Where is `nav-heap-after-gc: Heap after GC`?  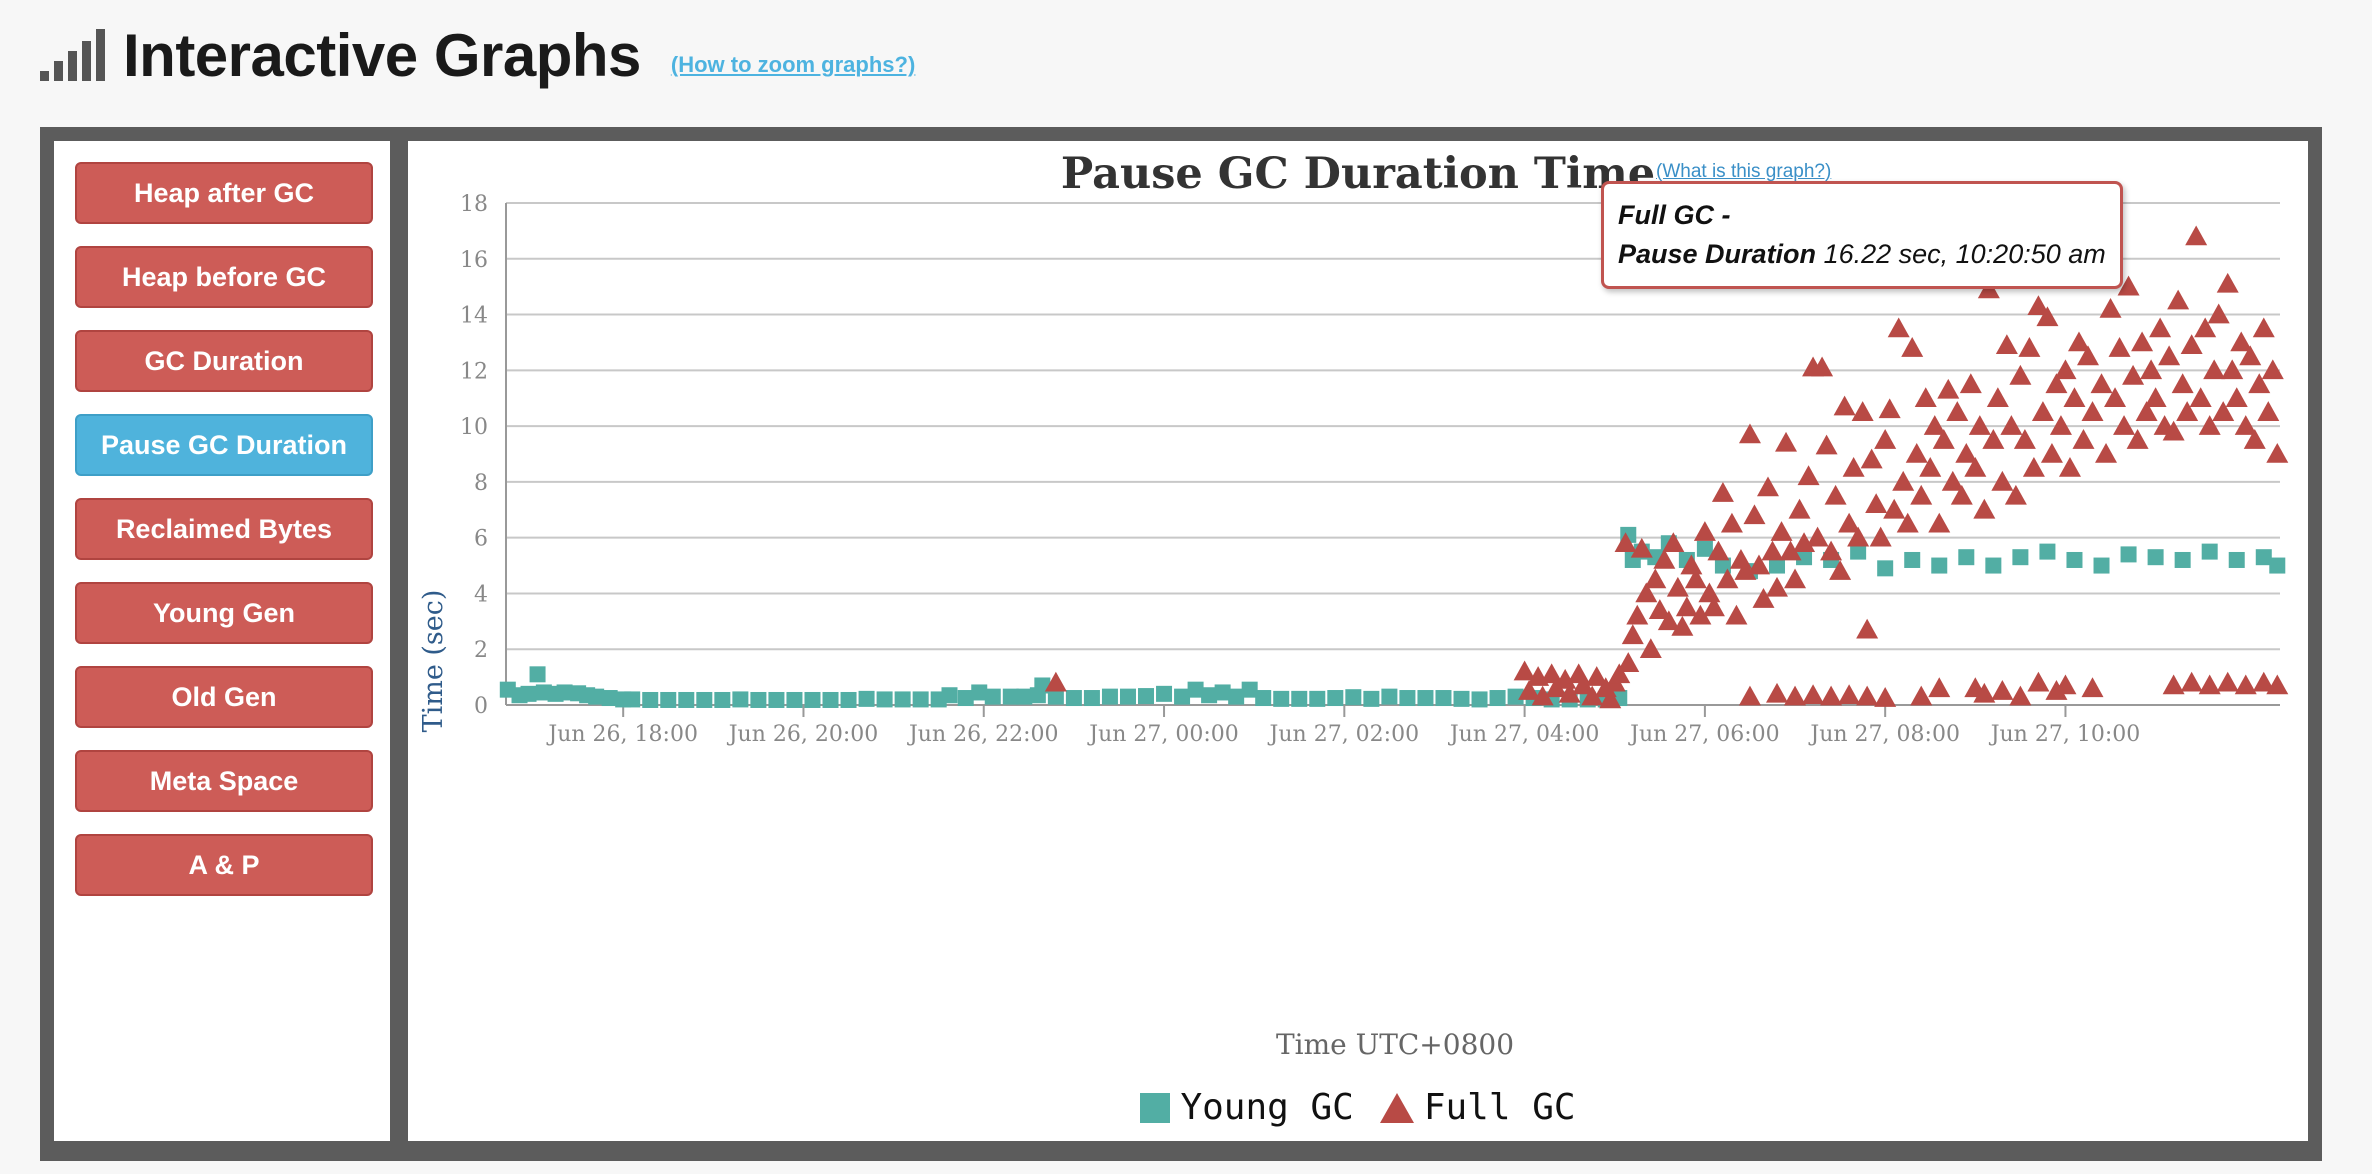 nav-heap-after-gc: Heap after GC is located at coordinates (224, 193).